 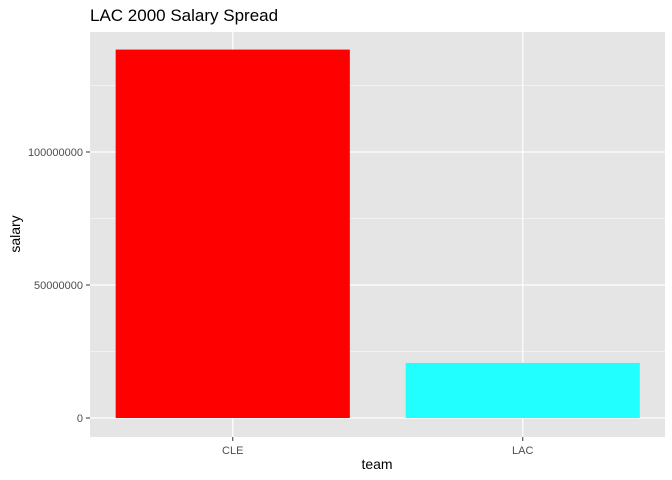 What do you see at coordinates (55, 153) in the screenshot?
I see `y-tick-label: 100000000` at bounding box center [55, 153].